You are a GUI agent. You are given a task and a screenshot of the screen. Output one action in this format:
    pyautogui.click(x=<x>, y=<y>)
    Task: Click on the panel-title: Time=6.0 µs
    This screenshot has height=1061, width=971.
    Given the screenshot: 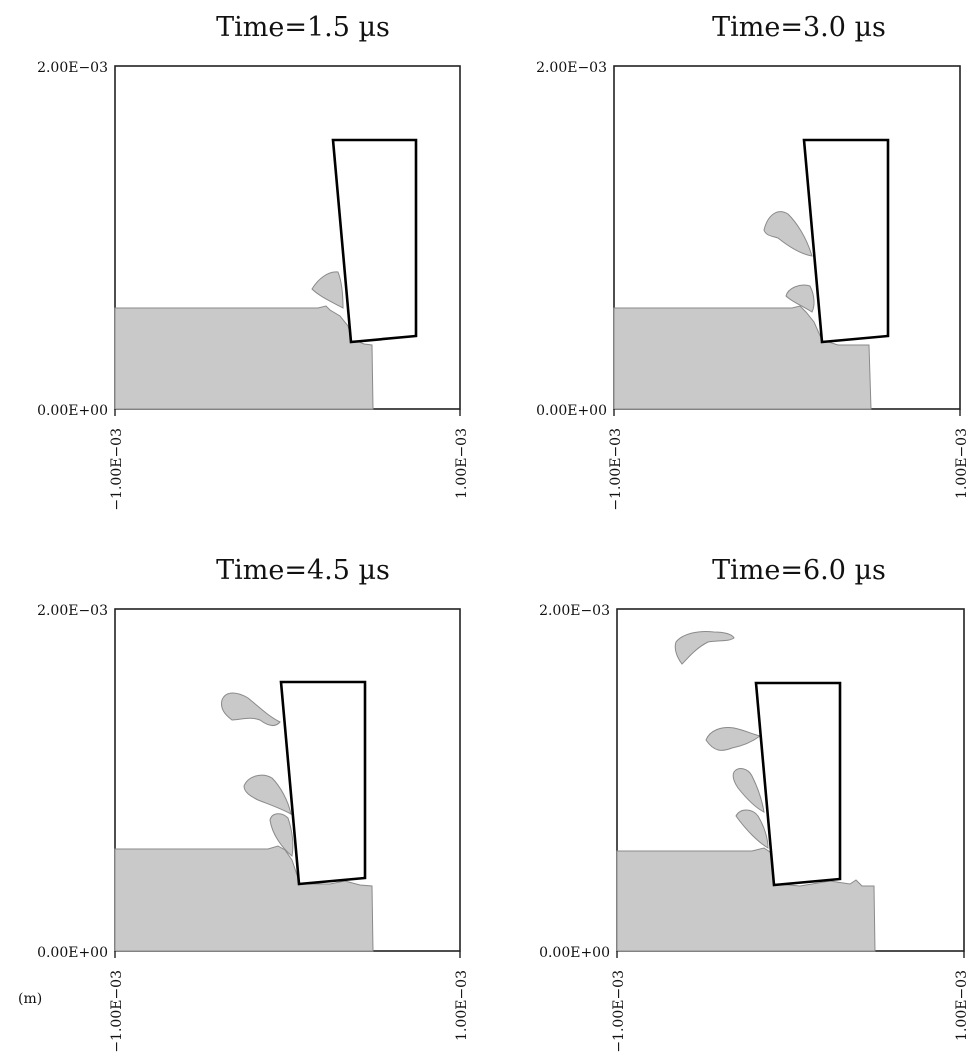 What is the action you would take?
    pyautogui.click(x=799, y=570)
    